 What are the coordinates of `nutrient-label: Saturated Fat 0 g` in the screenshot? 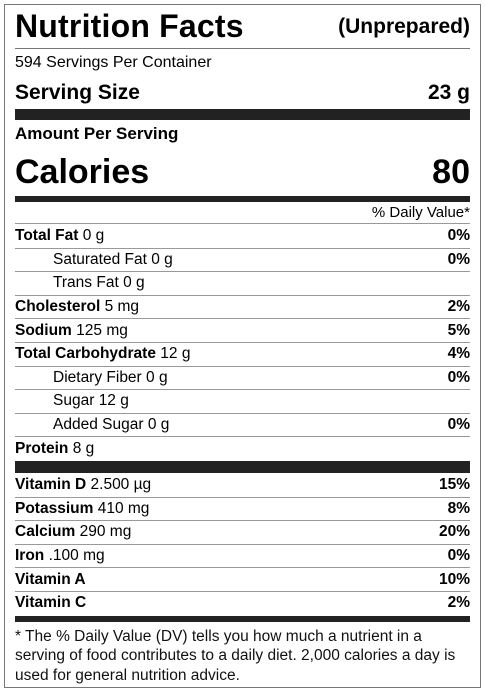 It's located at (94, 260).